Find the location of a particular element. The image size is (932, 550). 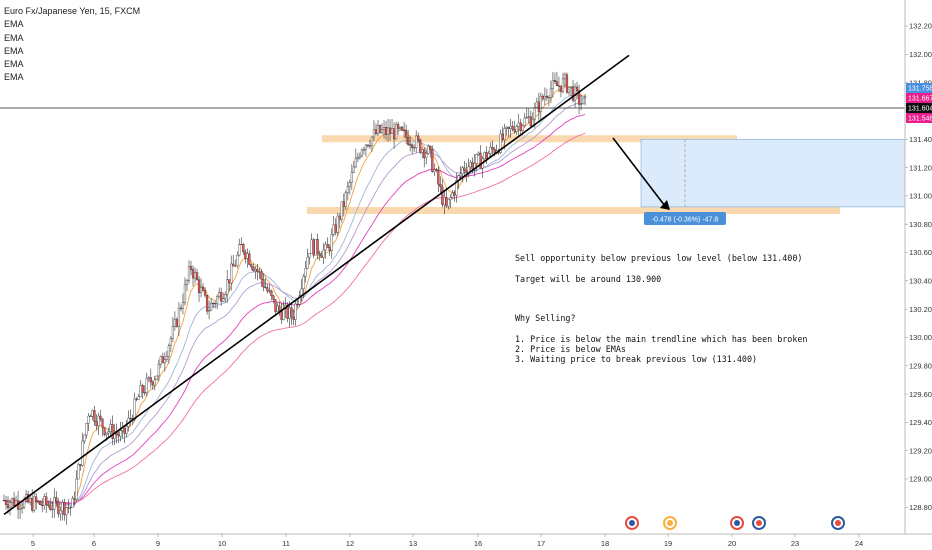

time-tick-label: 6 is located at coordinates (94, 543).